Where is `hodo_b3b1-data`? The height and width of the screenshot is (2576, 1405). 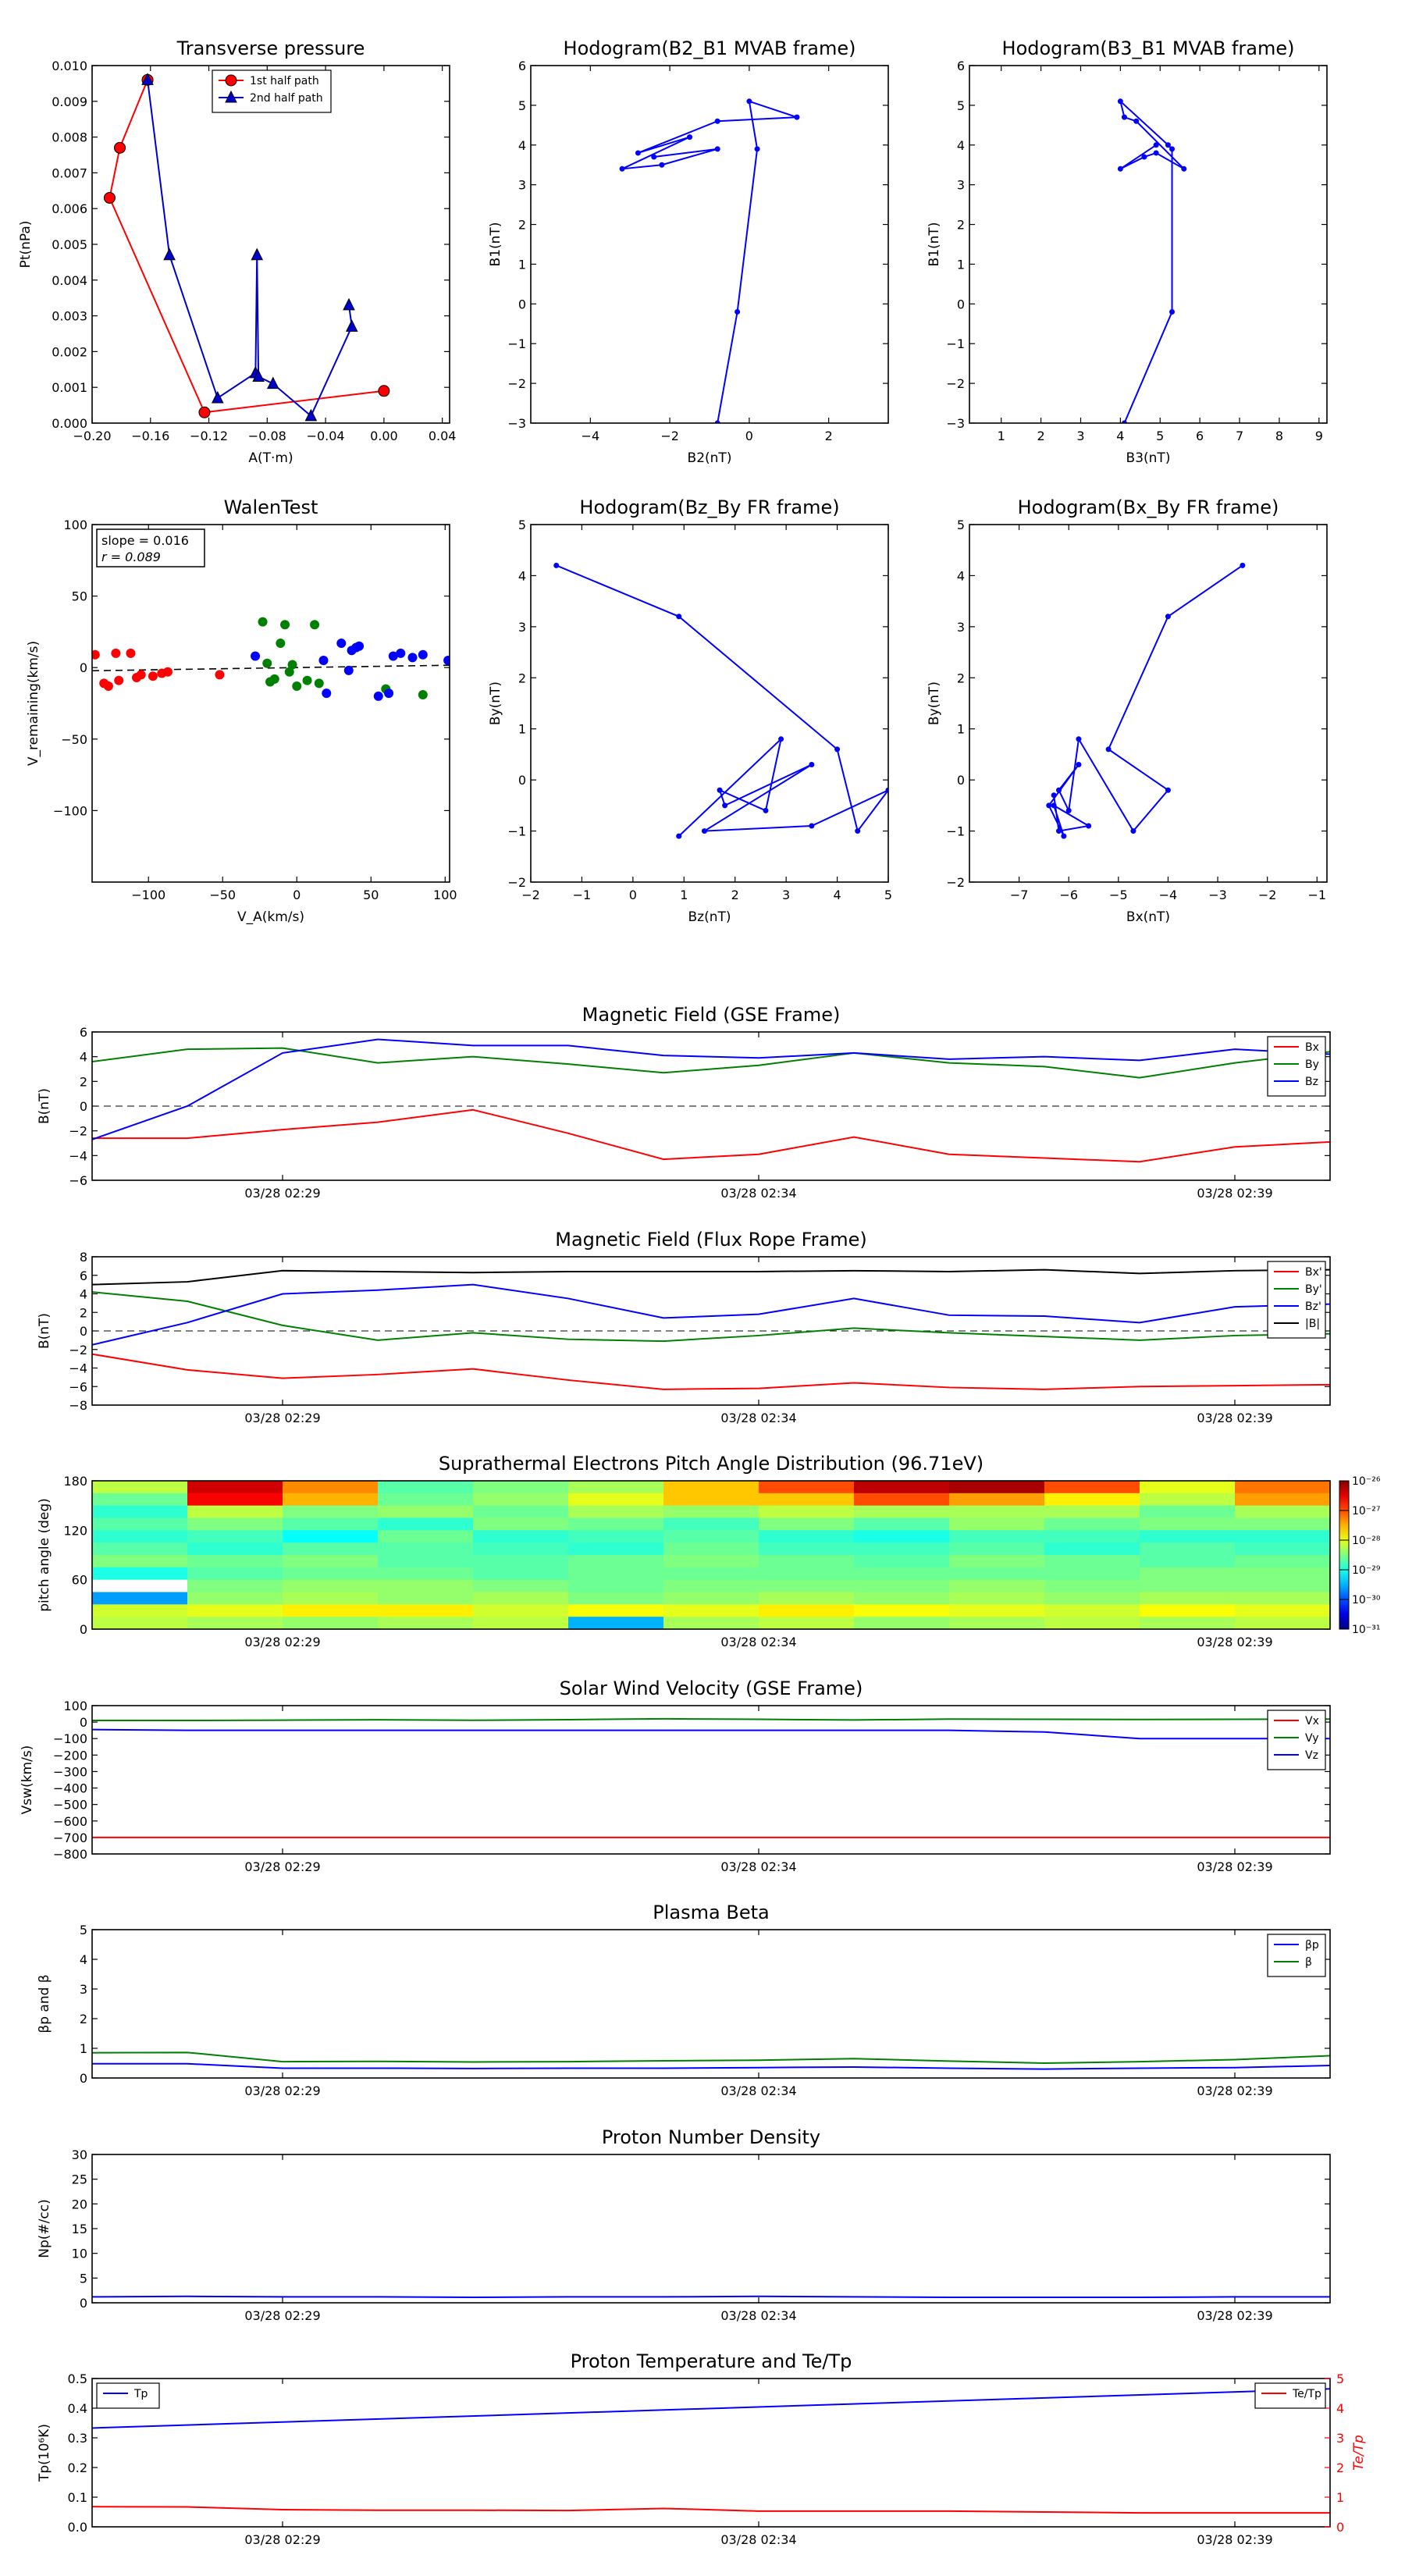 hodo_b3b1-data is located at coordinates (1152, 260).